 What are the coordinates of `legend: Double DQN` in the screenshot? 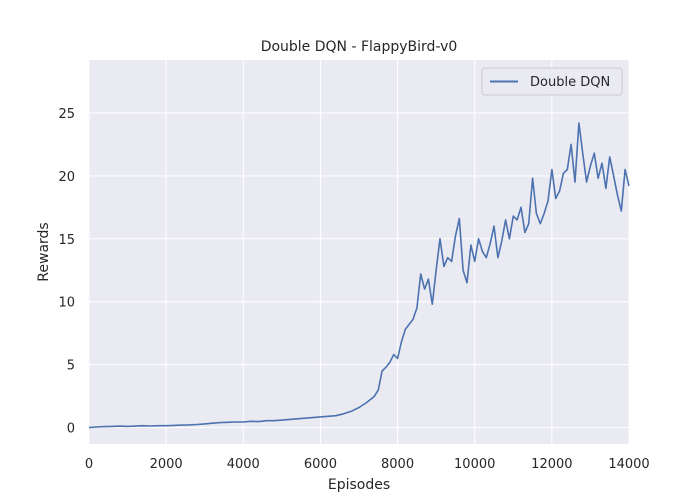 It's located at (552, 81).